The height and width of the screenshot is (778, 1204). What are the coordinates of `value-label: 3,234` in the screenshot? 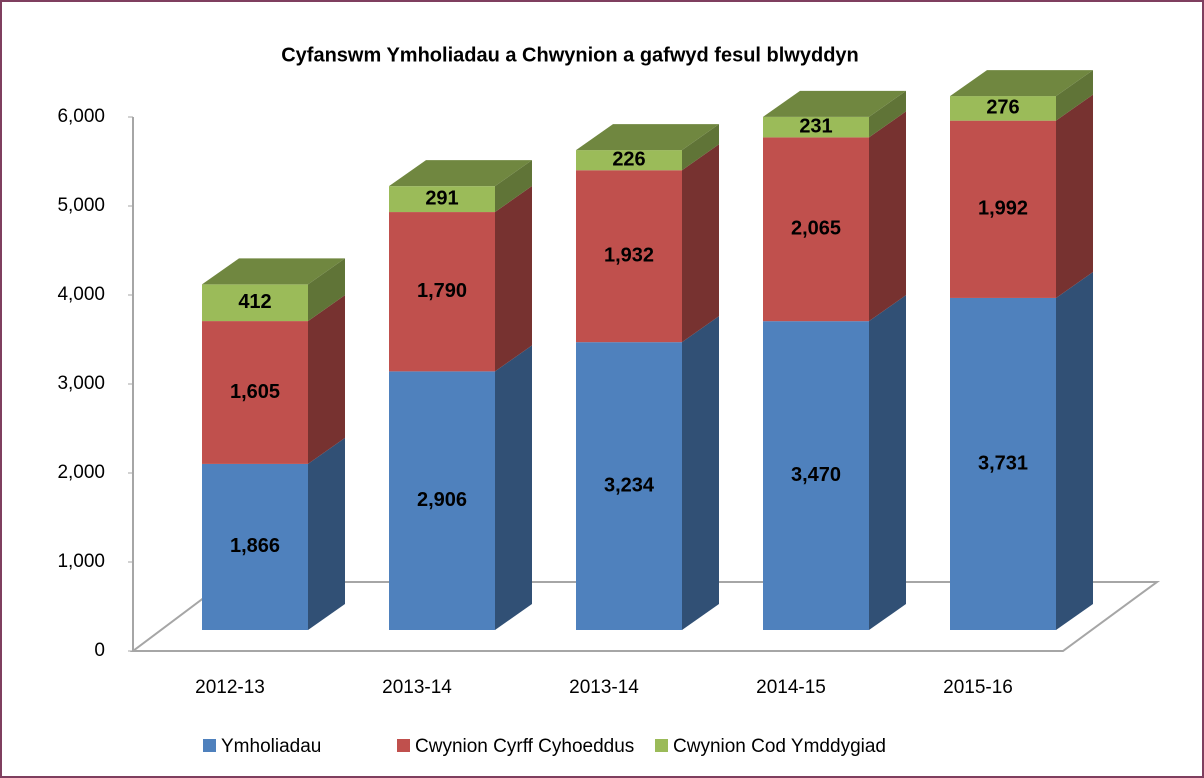 It's located at (629, 485).